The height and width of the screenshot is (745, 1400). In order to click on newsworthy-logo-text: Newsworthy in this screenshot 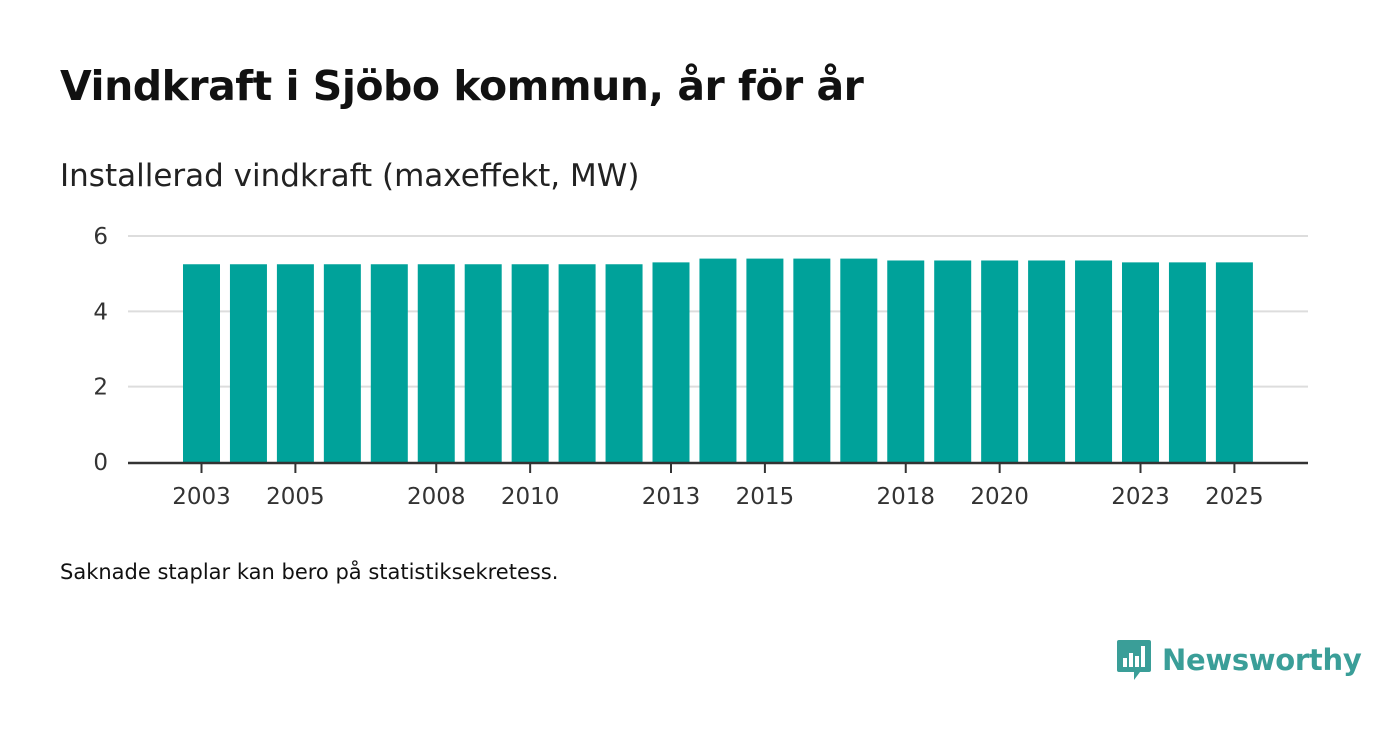, I will do `click(1262, 660)`.